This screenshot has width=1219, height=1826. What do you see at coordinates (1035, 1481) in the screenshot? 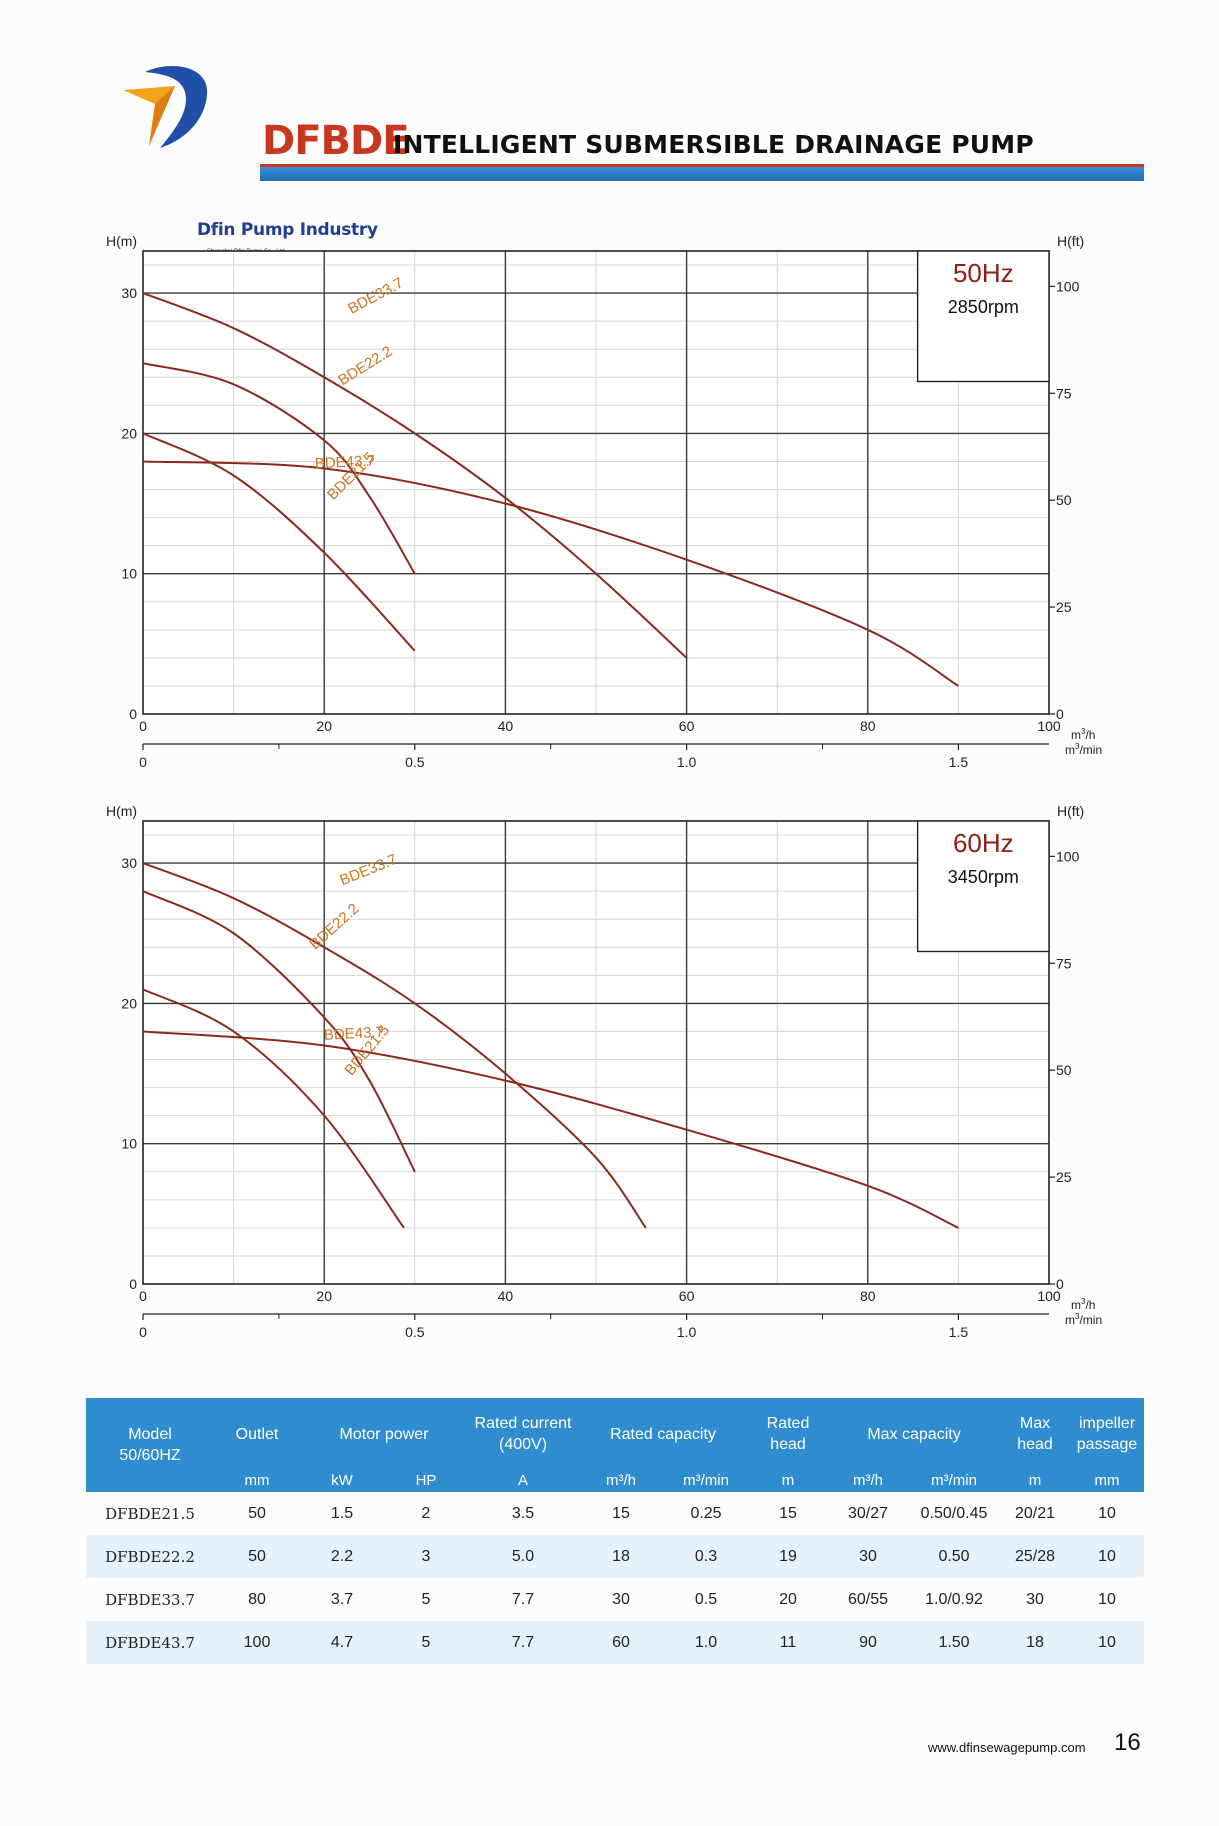
I see `unit-cell: m` at bounding box center [1035, 1481].